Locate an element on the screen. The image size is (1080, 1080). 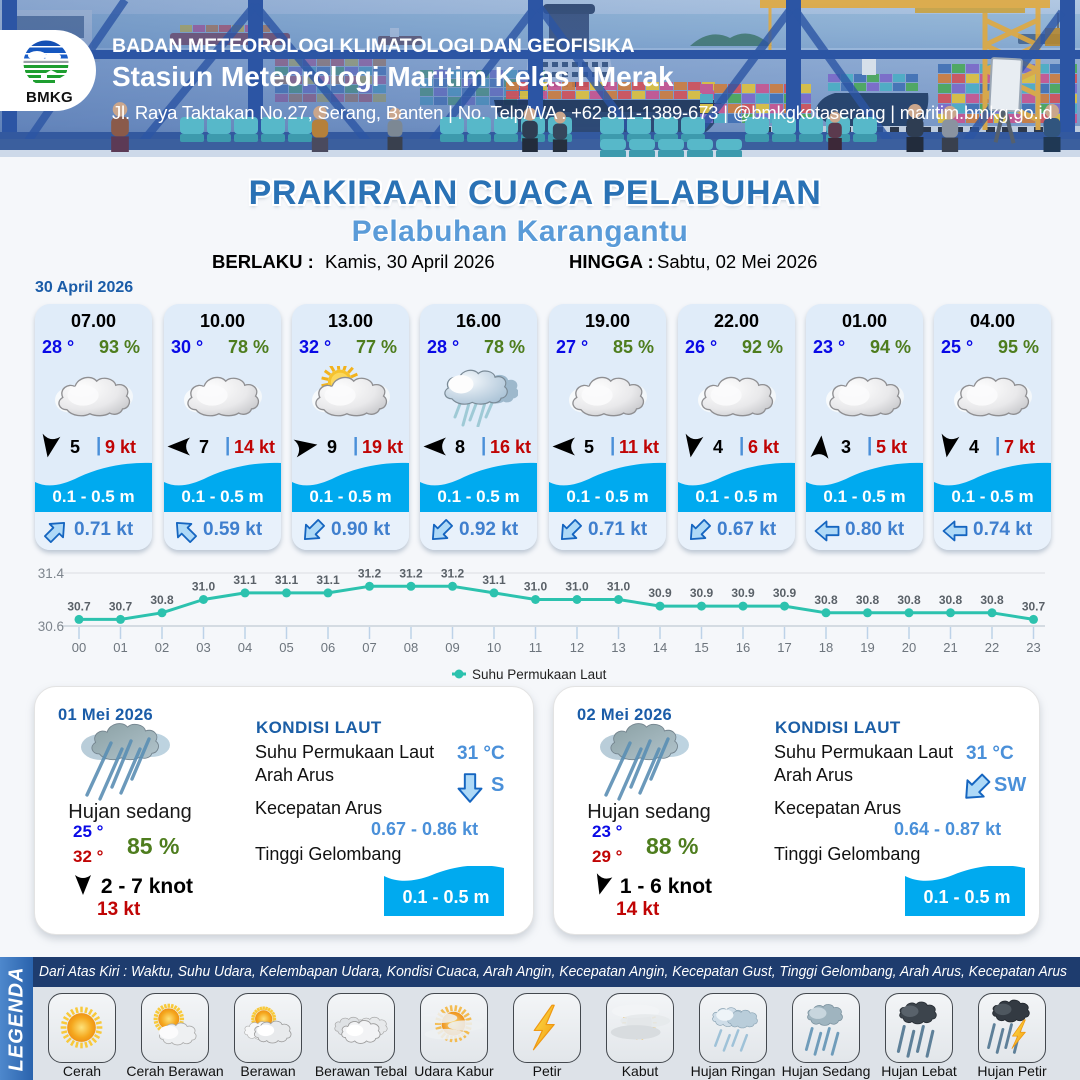
svg-text: 09 is located at coordinates (452, 647).